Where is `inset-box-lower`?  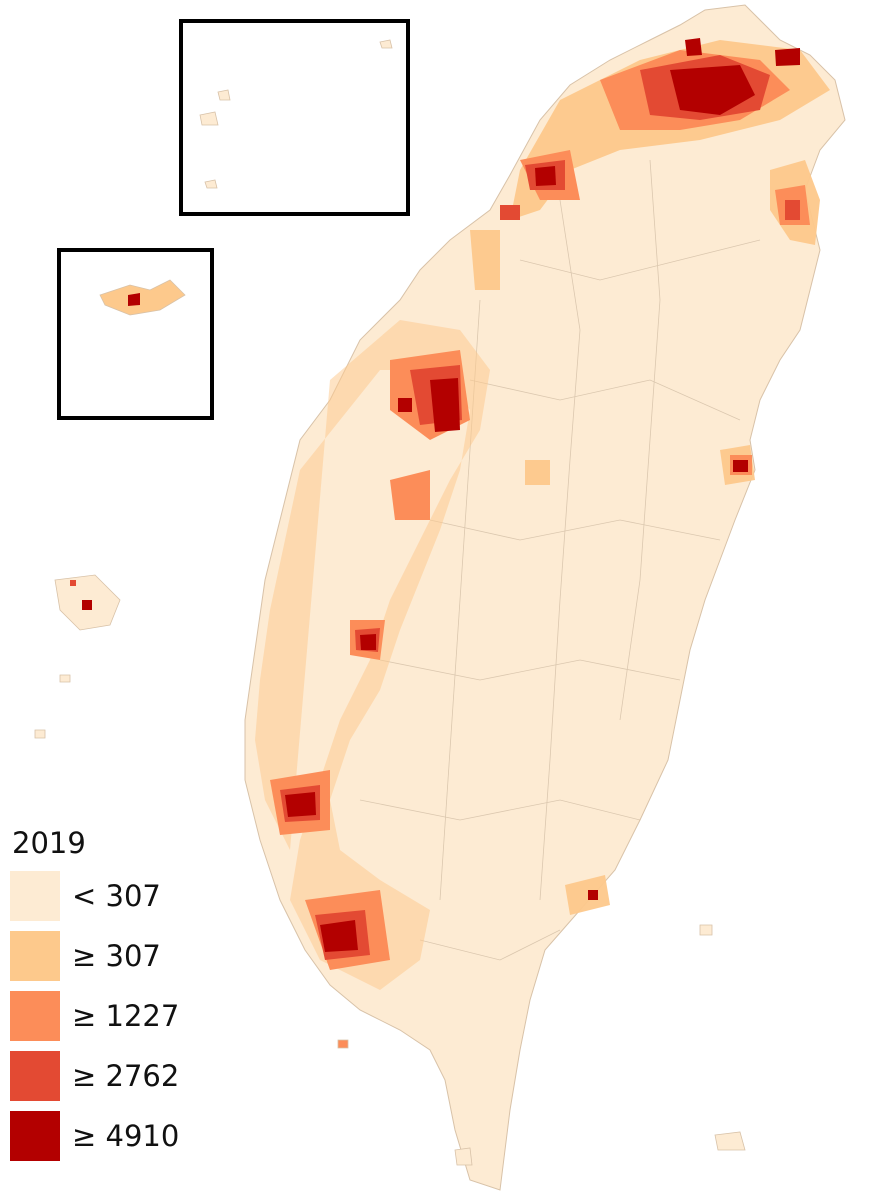 inset-box-lower is located at coordinates (135, 334).